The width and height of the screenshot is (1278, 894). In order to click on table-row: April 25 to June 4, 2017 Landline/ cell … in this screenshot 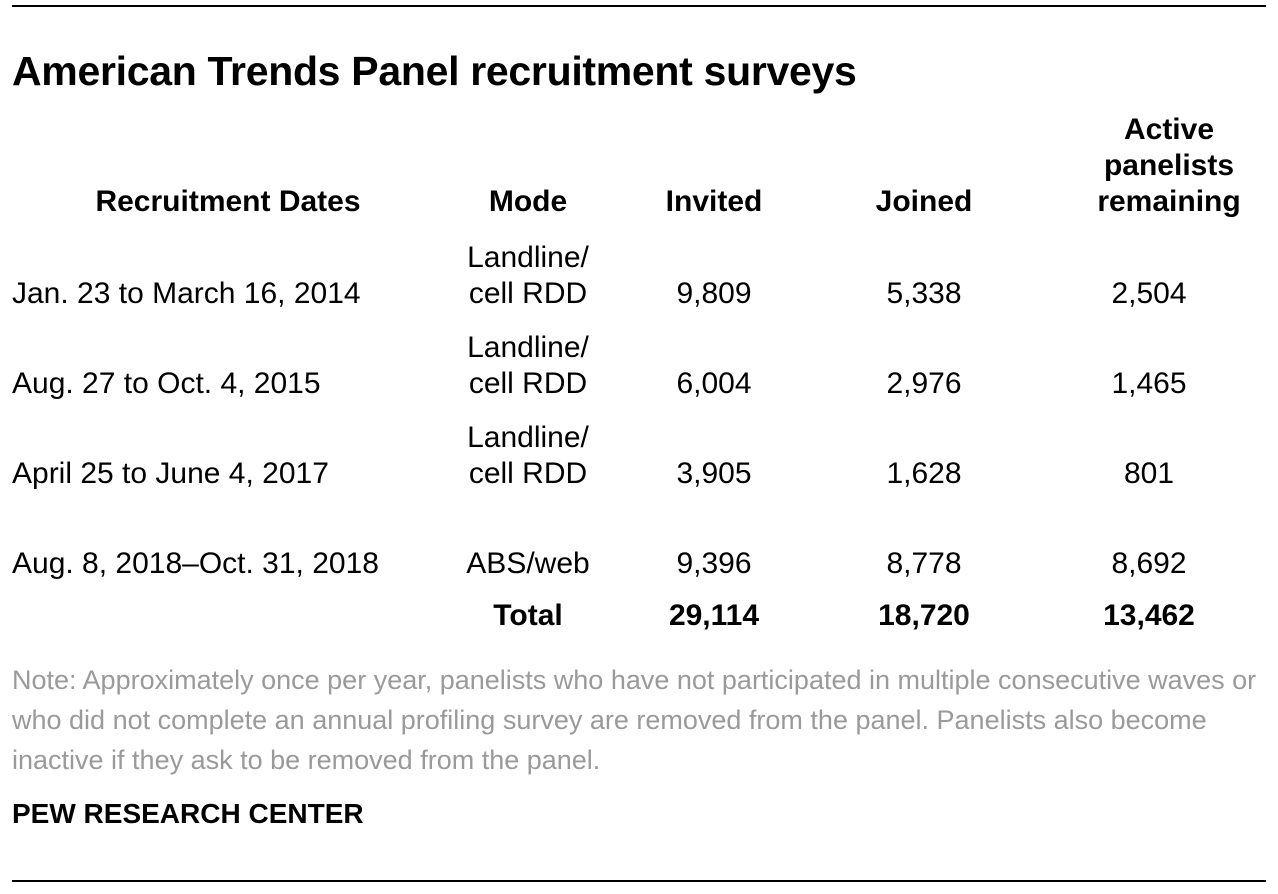, I will do `click(639, 449)`.